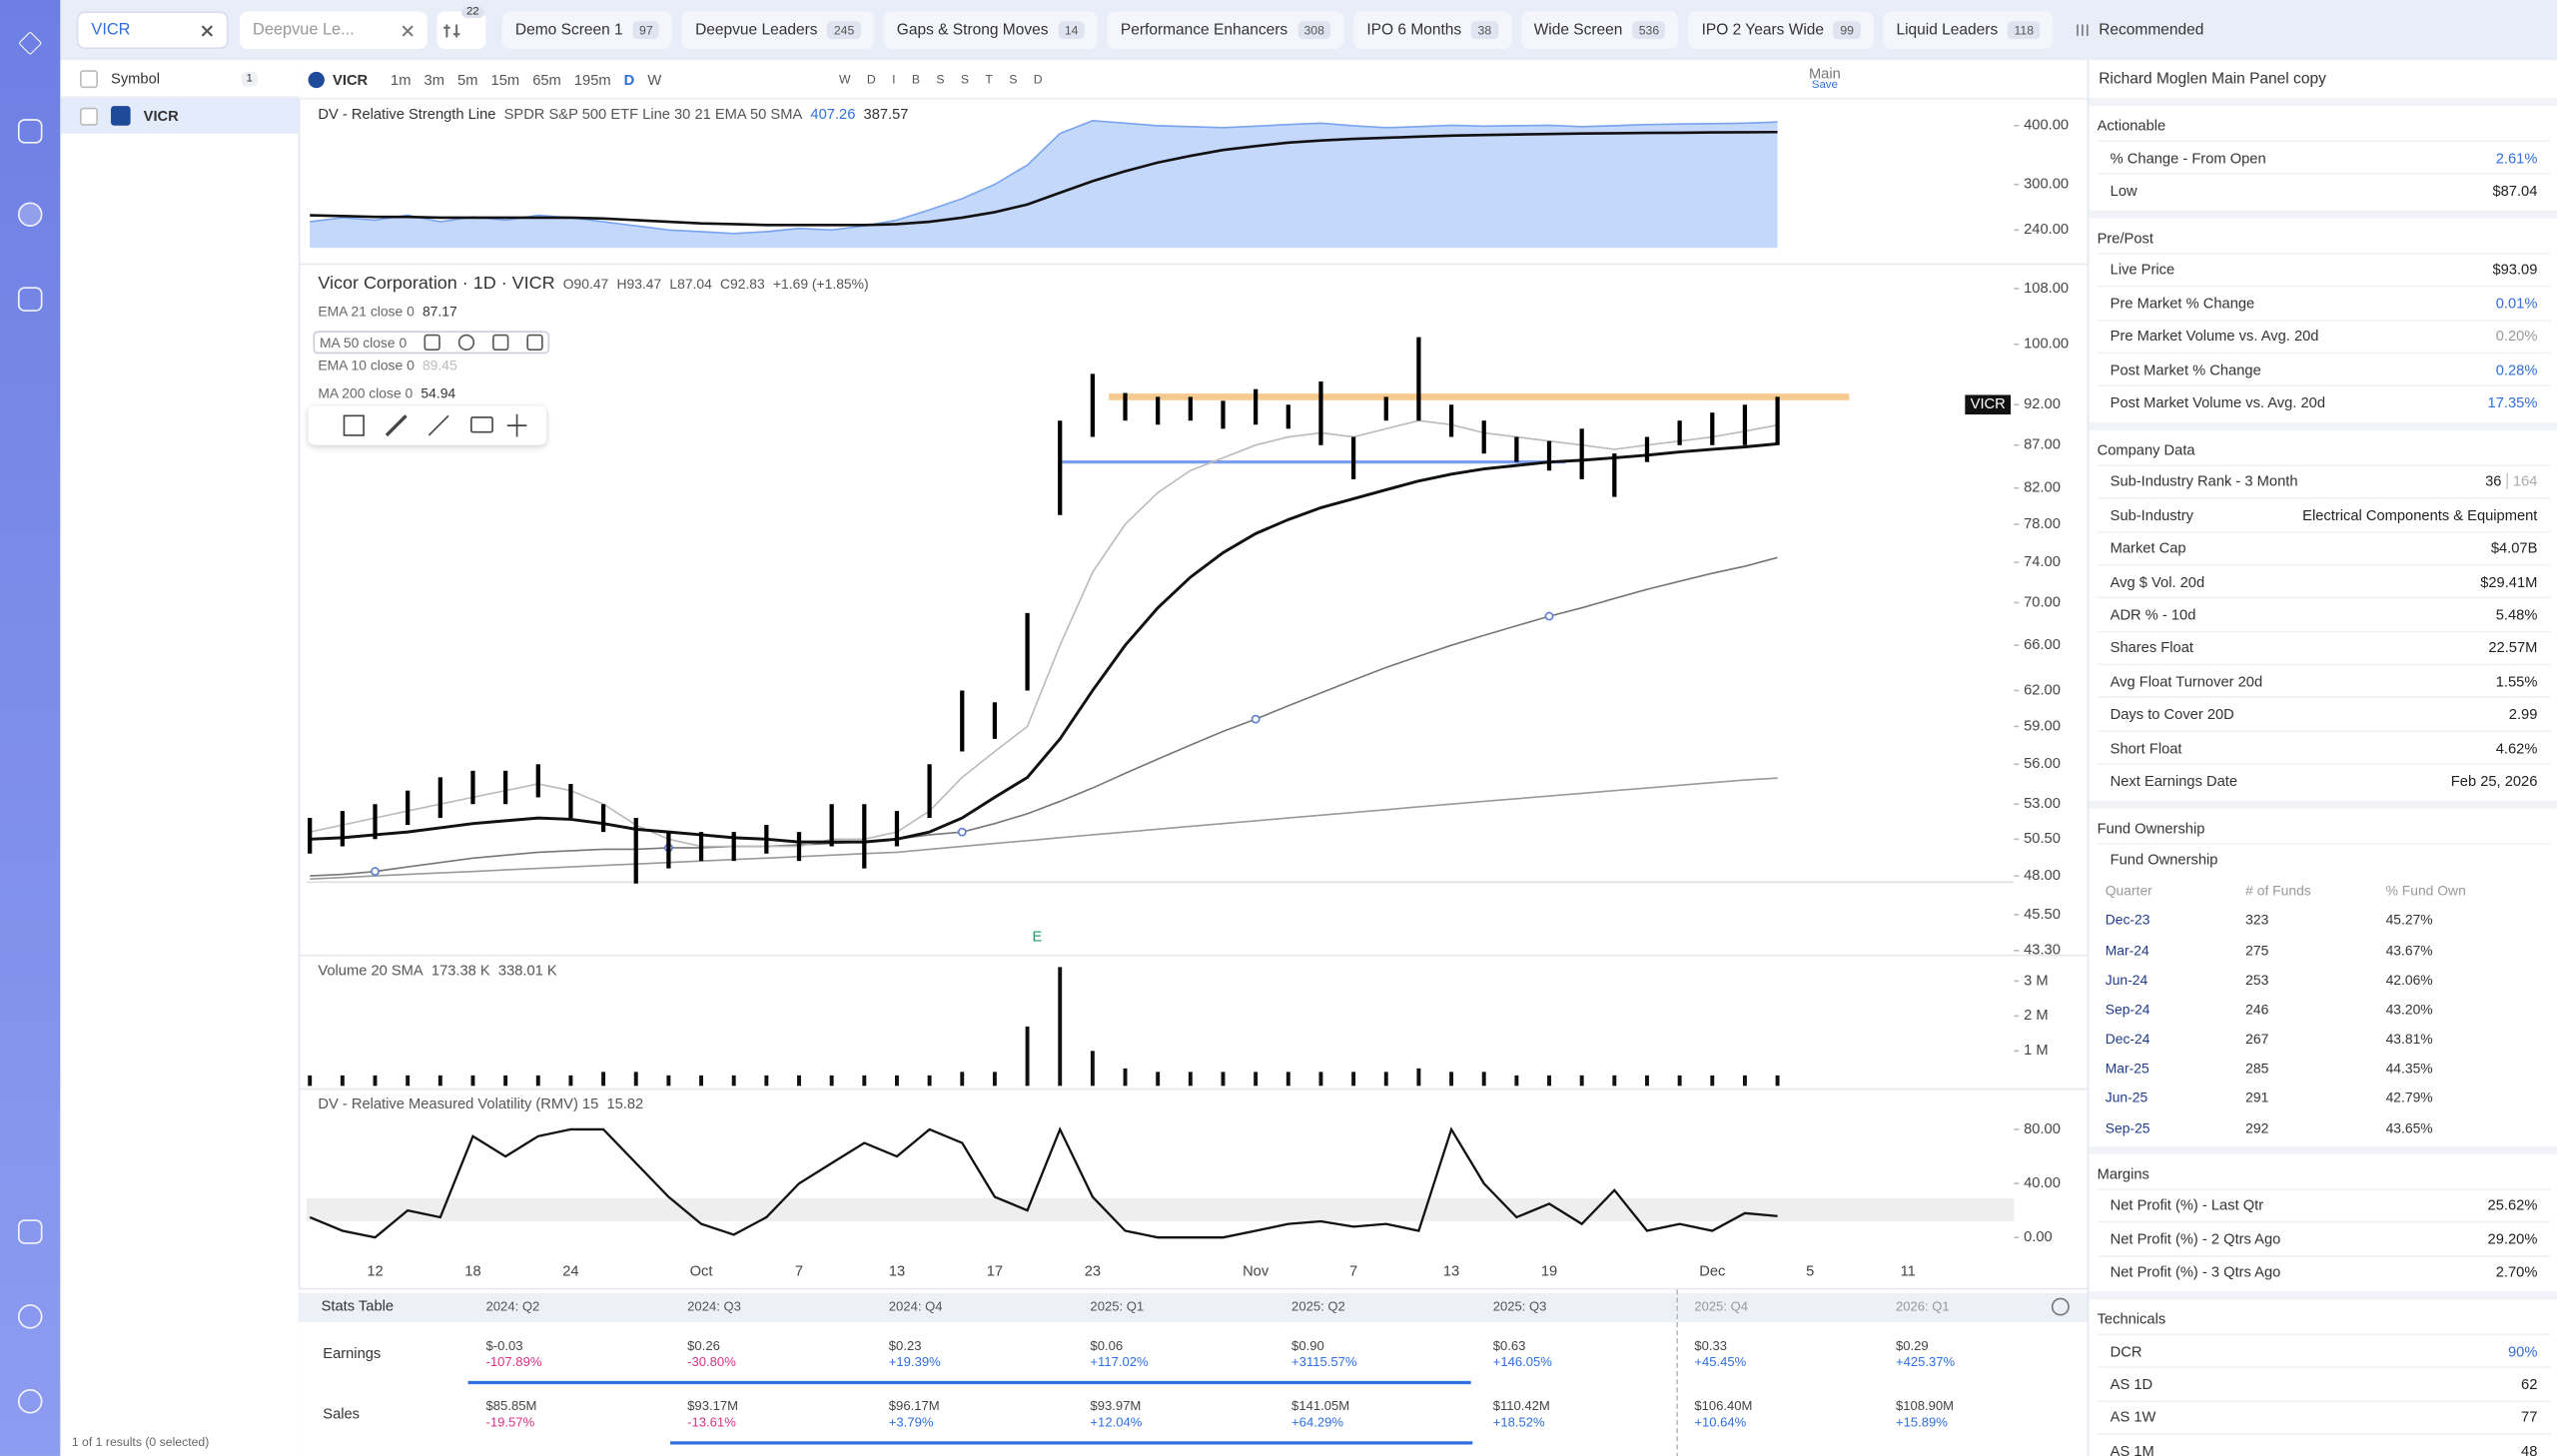 The height and width of the screenshot is (1456, 2557). What do you see at coordinates (897, 1271) in the screenshot?
I see `x-tick-label: 13` at bounding box center [897, 1271].